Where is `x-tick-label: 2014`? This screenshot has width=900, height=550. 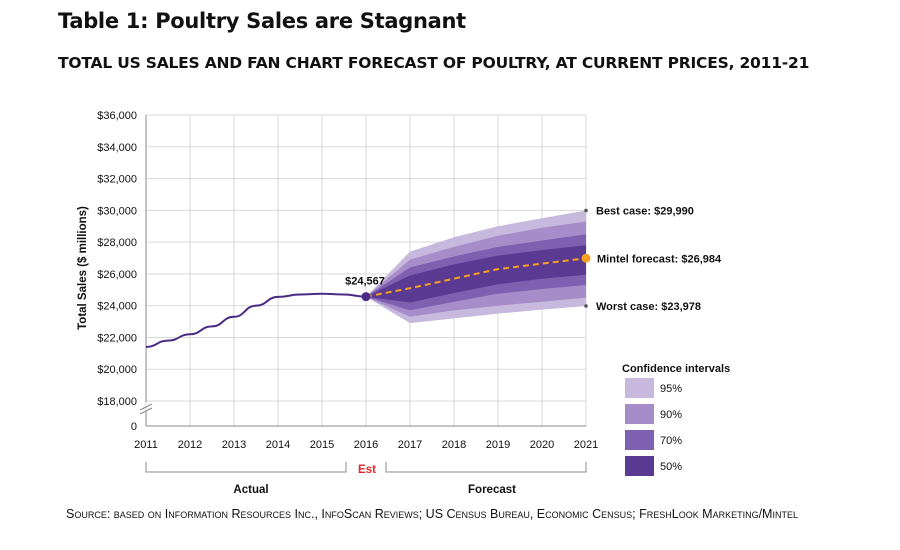
x-tick-label: 2014 is located at coordinates (278, 445).